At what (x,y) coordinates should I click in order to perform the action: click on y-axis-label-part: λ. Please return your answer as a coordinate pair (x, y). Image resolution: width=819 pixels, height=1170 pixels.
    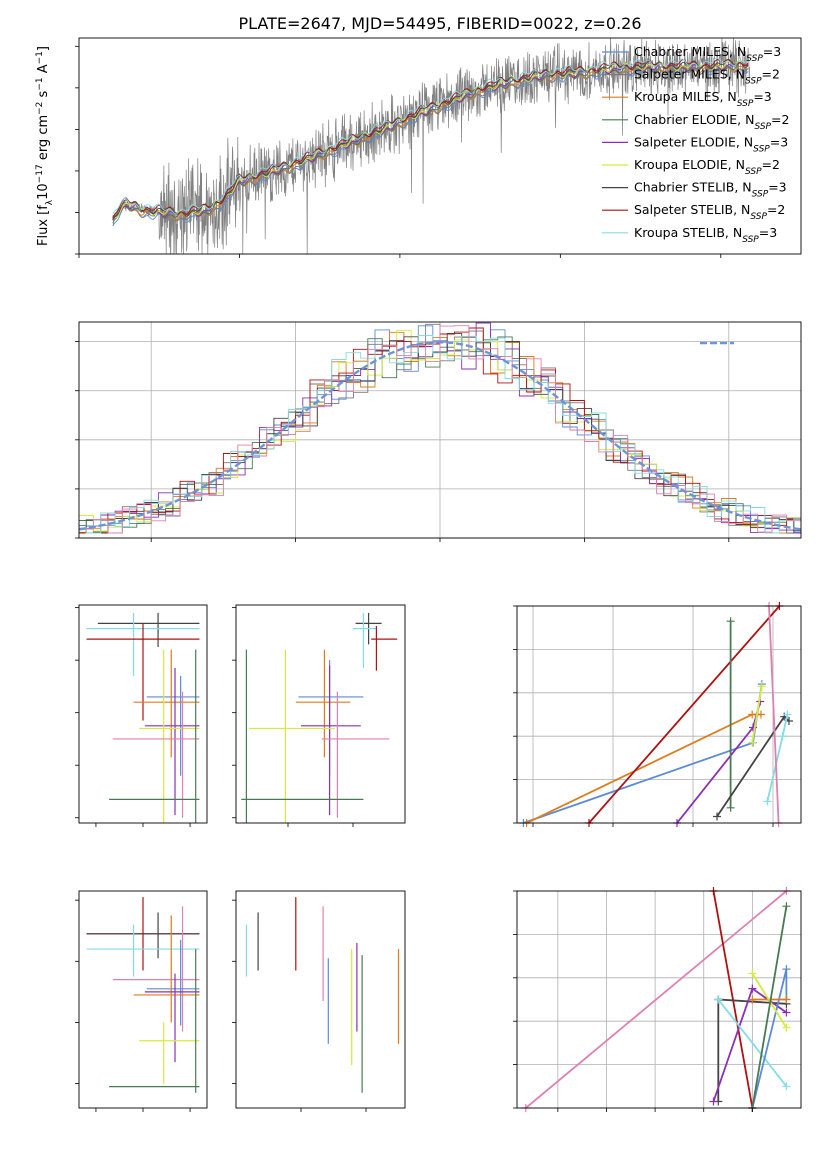
    Looking at the image, I should click on (50, 202).